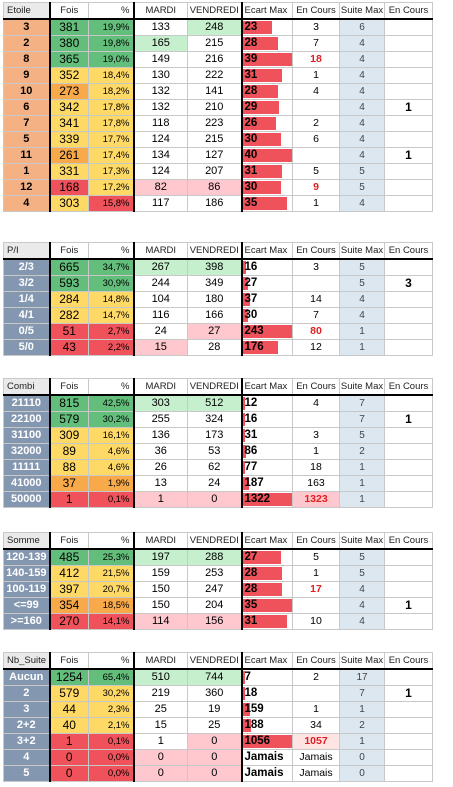 The width and height of the screenshot is (453, 787). Describe the element at coordinates (160, 171) in the screenshot. I see `mardi-cell: 124` at that location.